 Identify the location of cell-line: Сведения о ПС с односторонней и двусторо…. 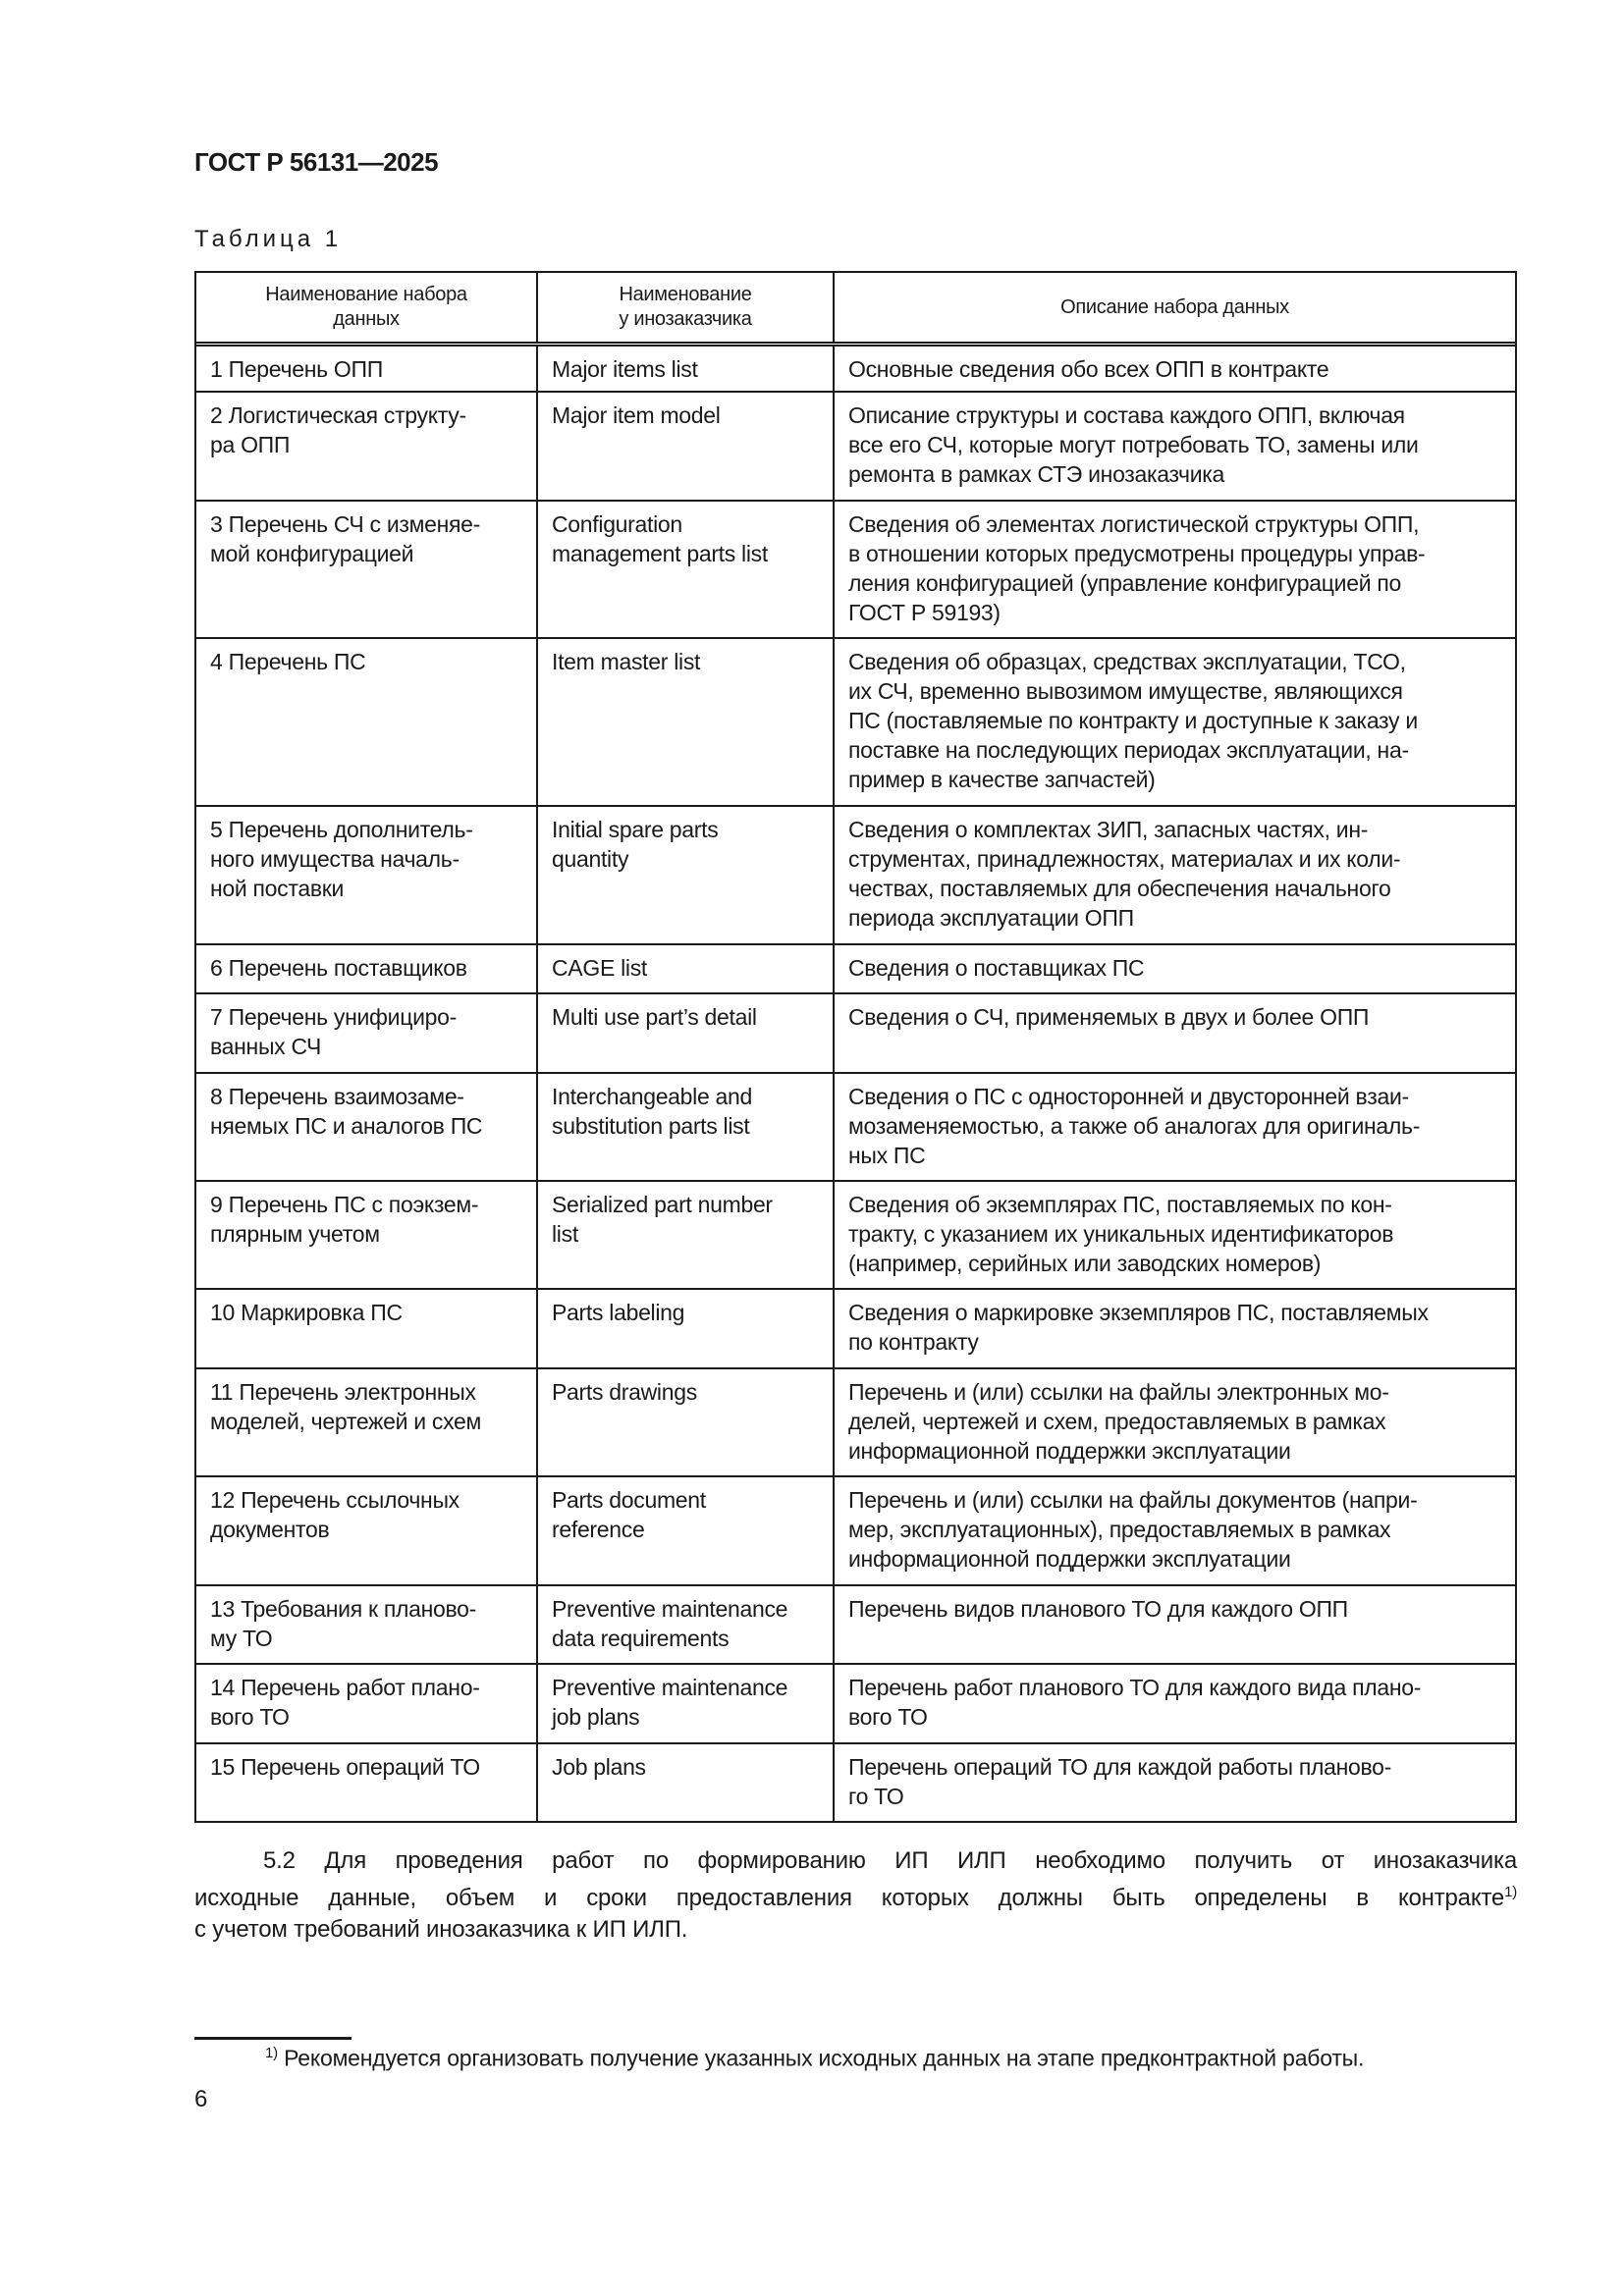
(1128, 1096).